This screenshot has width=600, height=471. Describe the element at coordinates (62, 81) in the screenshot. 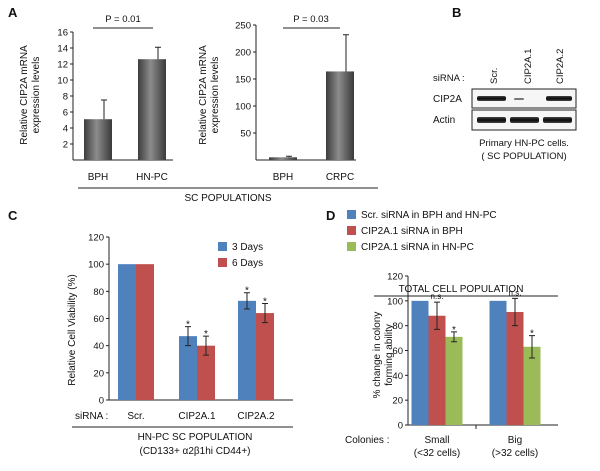

I see `chart-a1-y-tick-label: 10` at that location.